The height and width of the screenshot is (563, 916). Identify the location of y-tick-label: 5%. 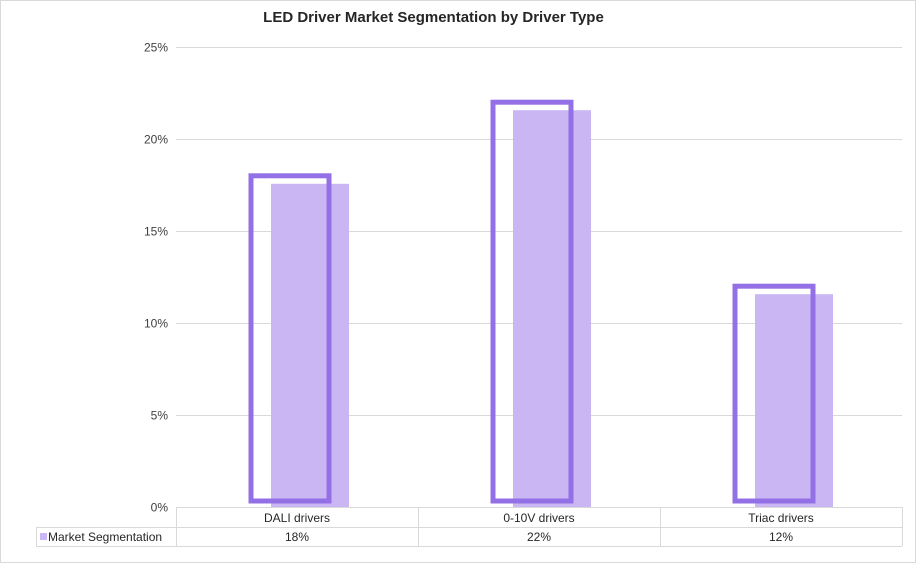
(160, 416).